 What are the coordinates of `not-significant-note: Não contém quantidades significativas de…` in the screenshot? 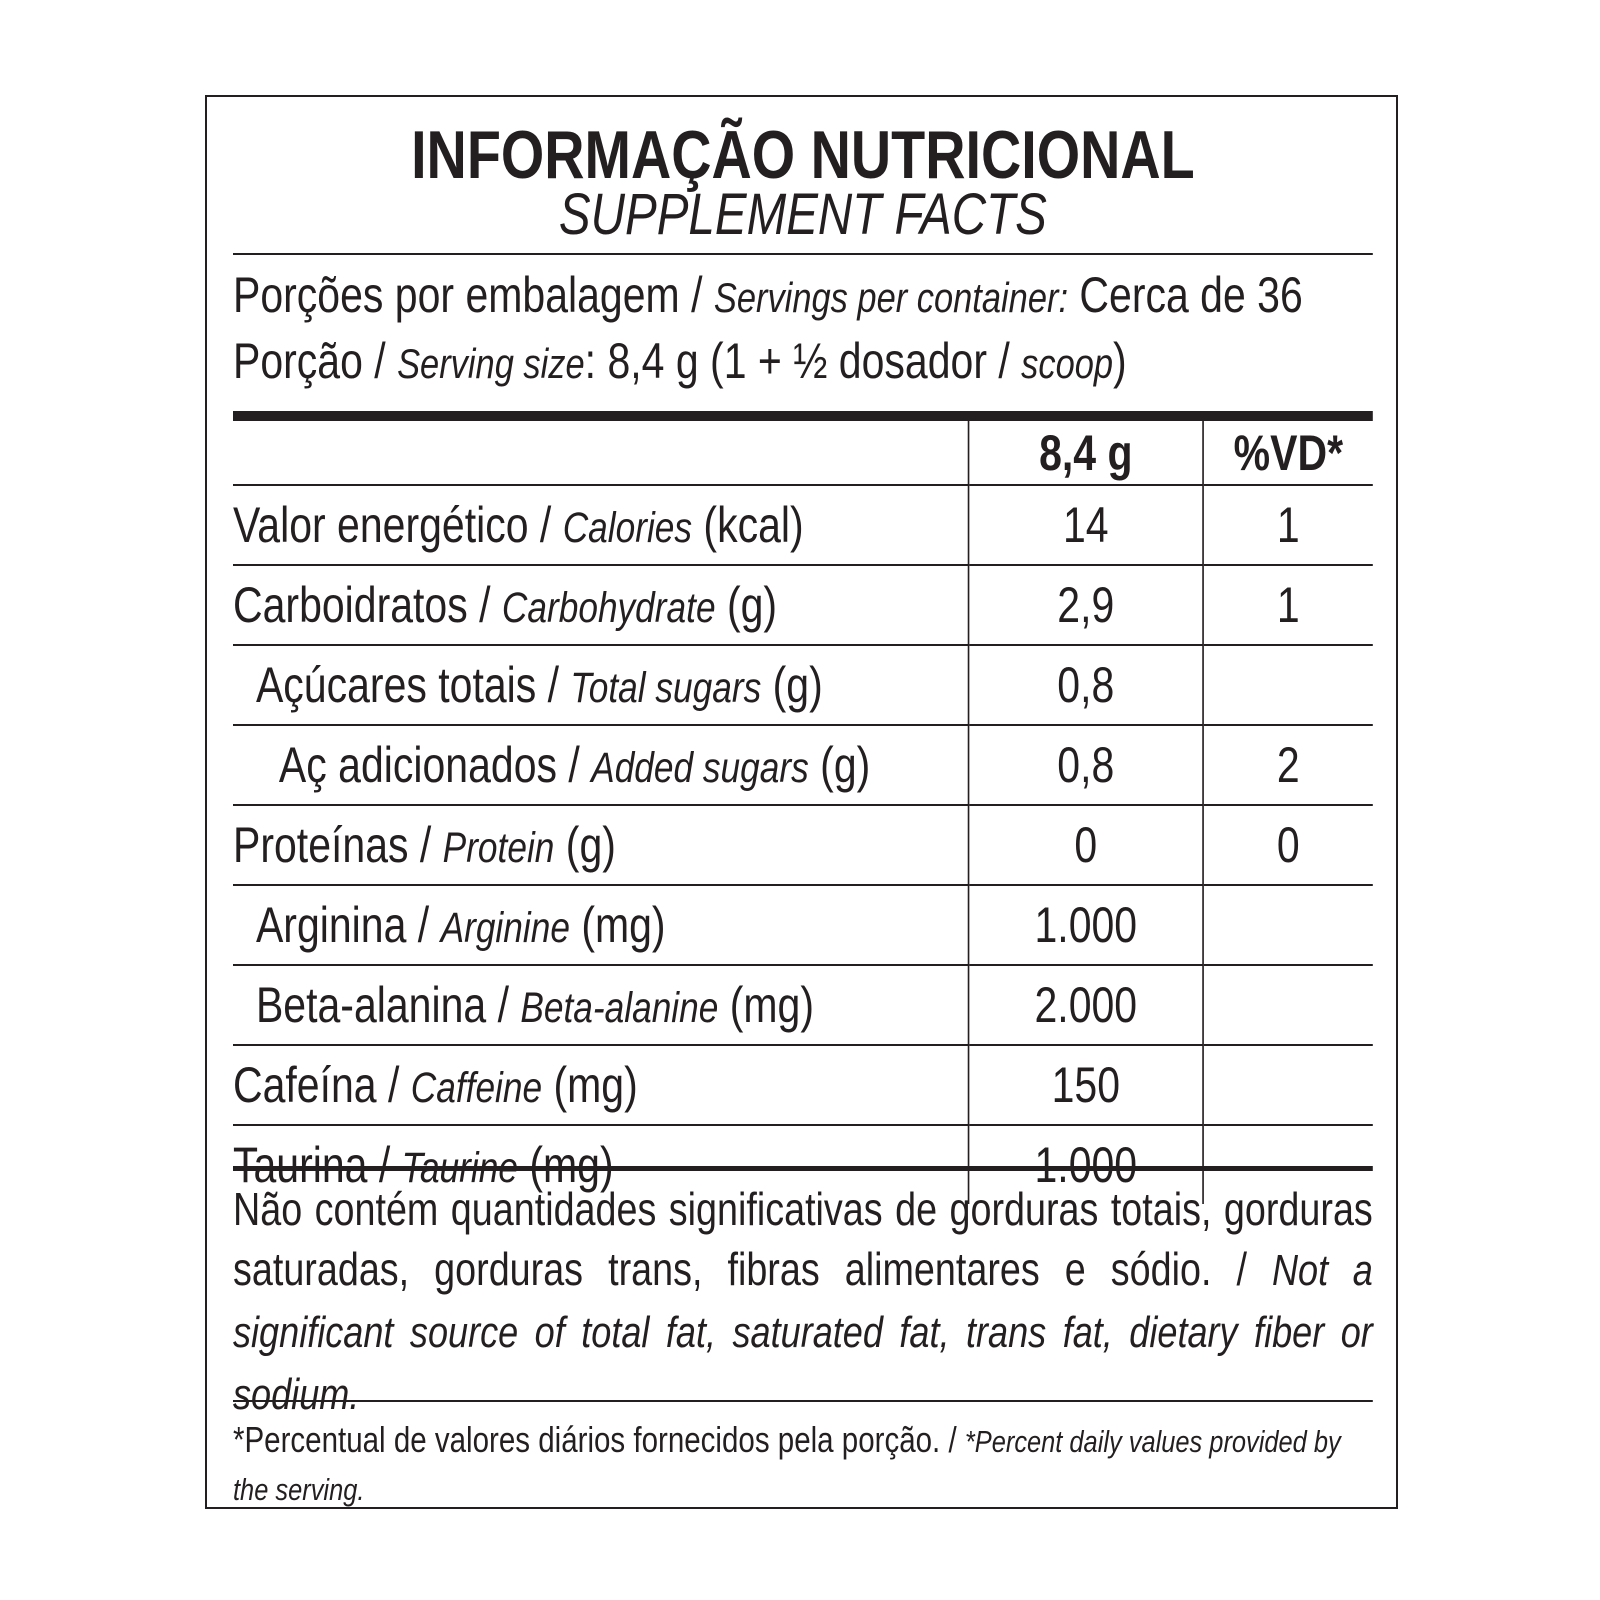 It's located at (803, 1302).